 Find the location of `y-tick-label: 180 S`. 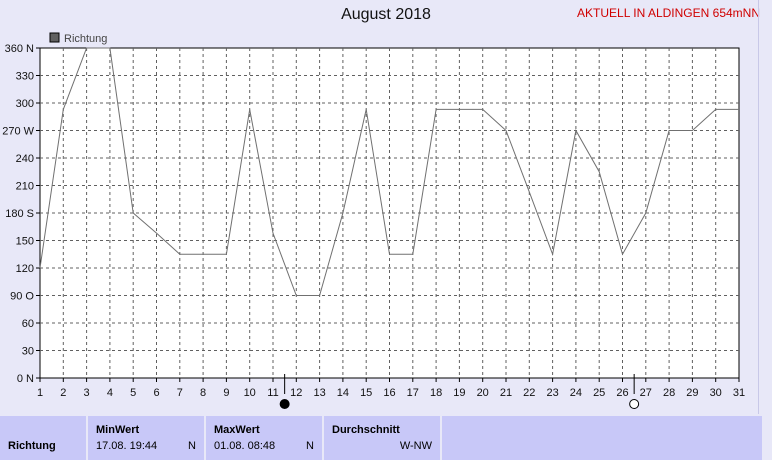

y-tick-label: 180 S is located at coordinates (19, 214).